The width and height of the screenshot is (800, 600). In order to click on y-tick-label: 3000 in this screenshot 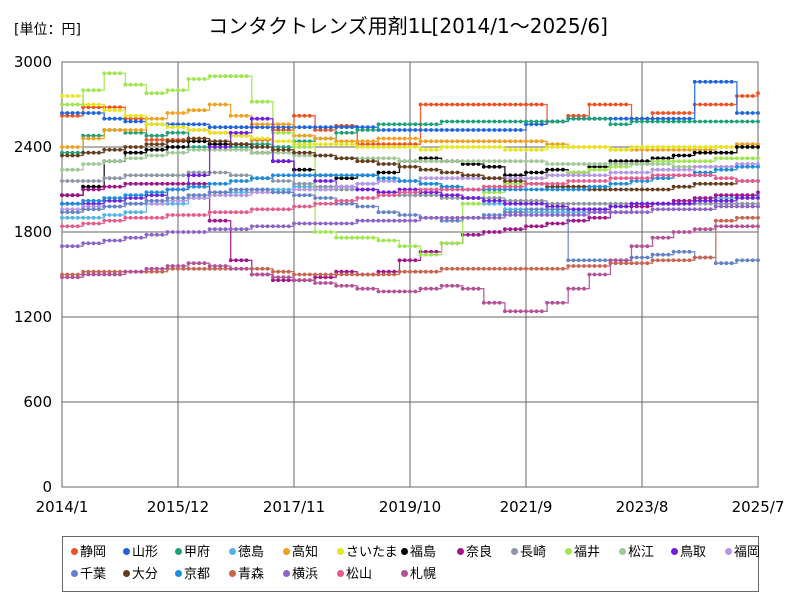, I will do `click(33, 62)`.